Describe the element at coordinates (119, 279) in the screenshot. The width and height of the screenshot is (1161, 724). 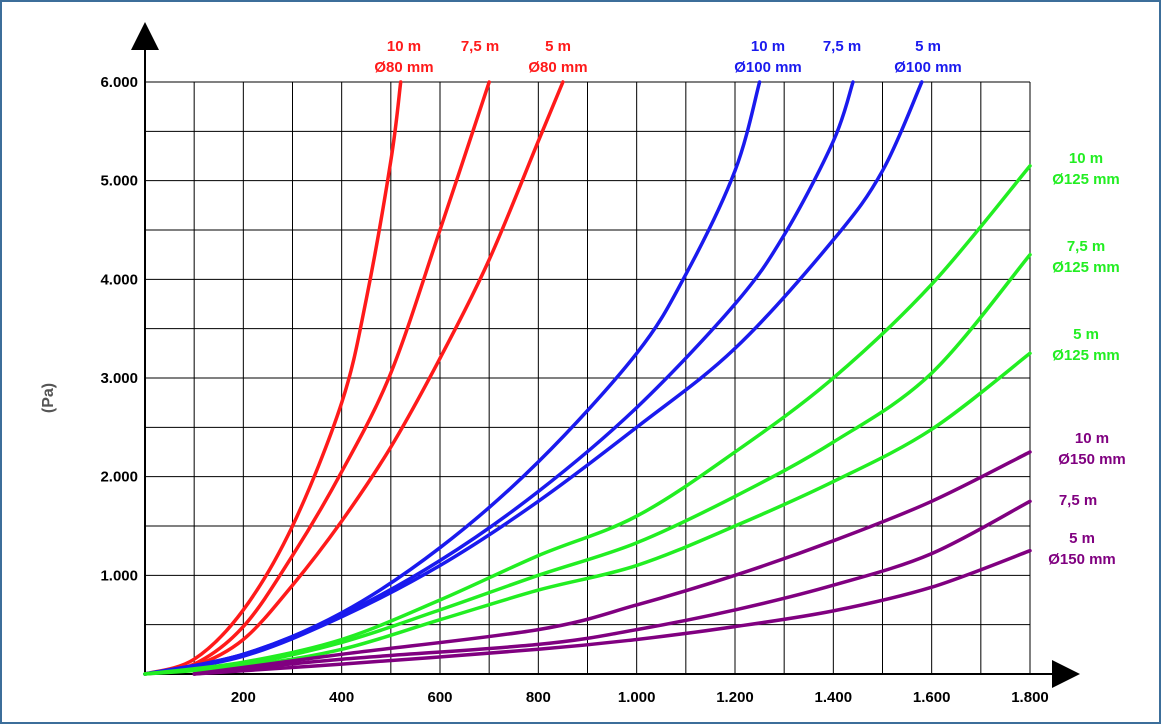
I see `y-tick-label: 4.000` at that location.